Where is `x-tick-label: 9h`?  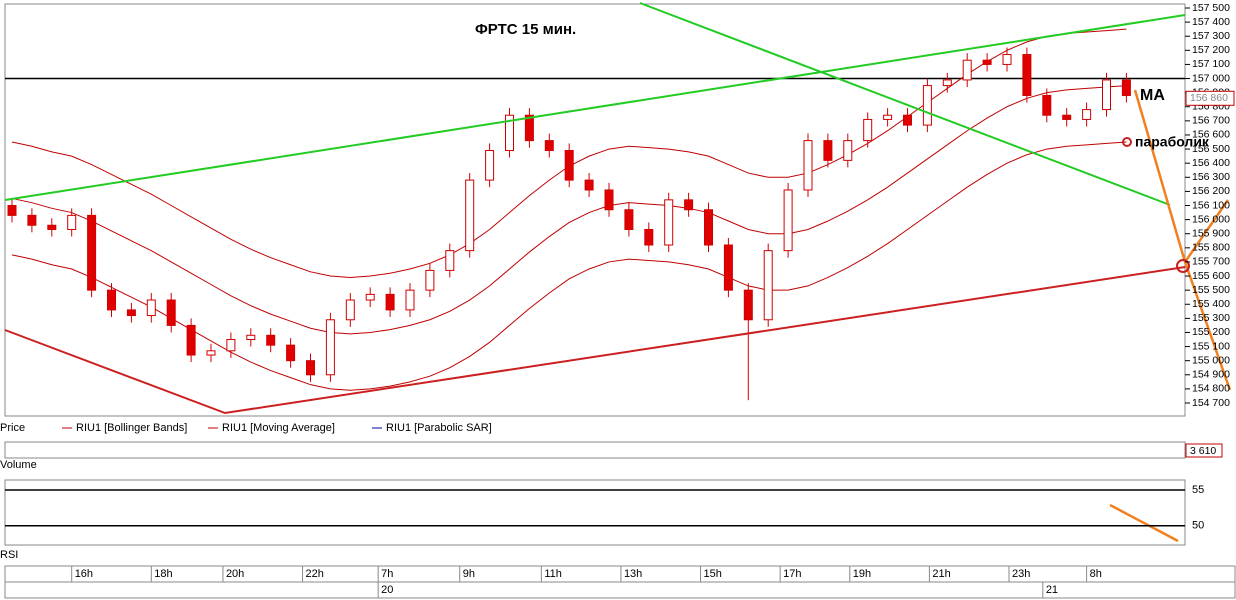
x-tick-label: 9h is located at coordinates (469, 574).